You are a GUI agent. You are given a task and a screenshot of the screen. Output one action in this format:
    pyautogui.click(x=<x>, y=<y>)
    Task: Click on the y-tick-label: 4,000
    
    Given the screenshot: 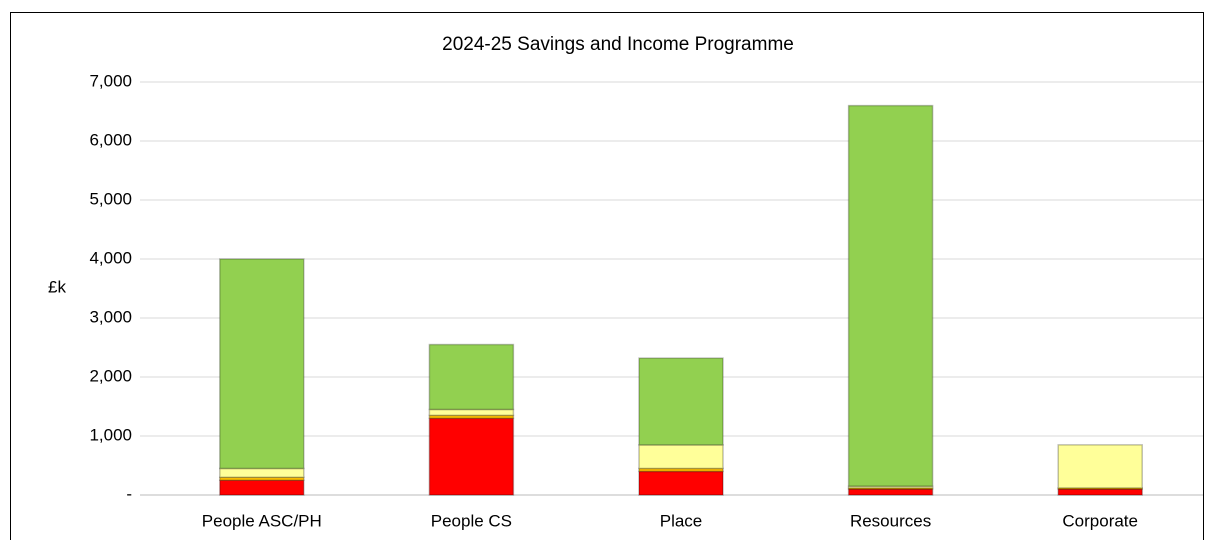 What is the action you would take?
    pyautogui.click(x=110, y=257)
    